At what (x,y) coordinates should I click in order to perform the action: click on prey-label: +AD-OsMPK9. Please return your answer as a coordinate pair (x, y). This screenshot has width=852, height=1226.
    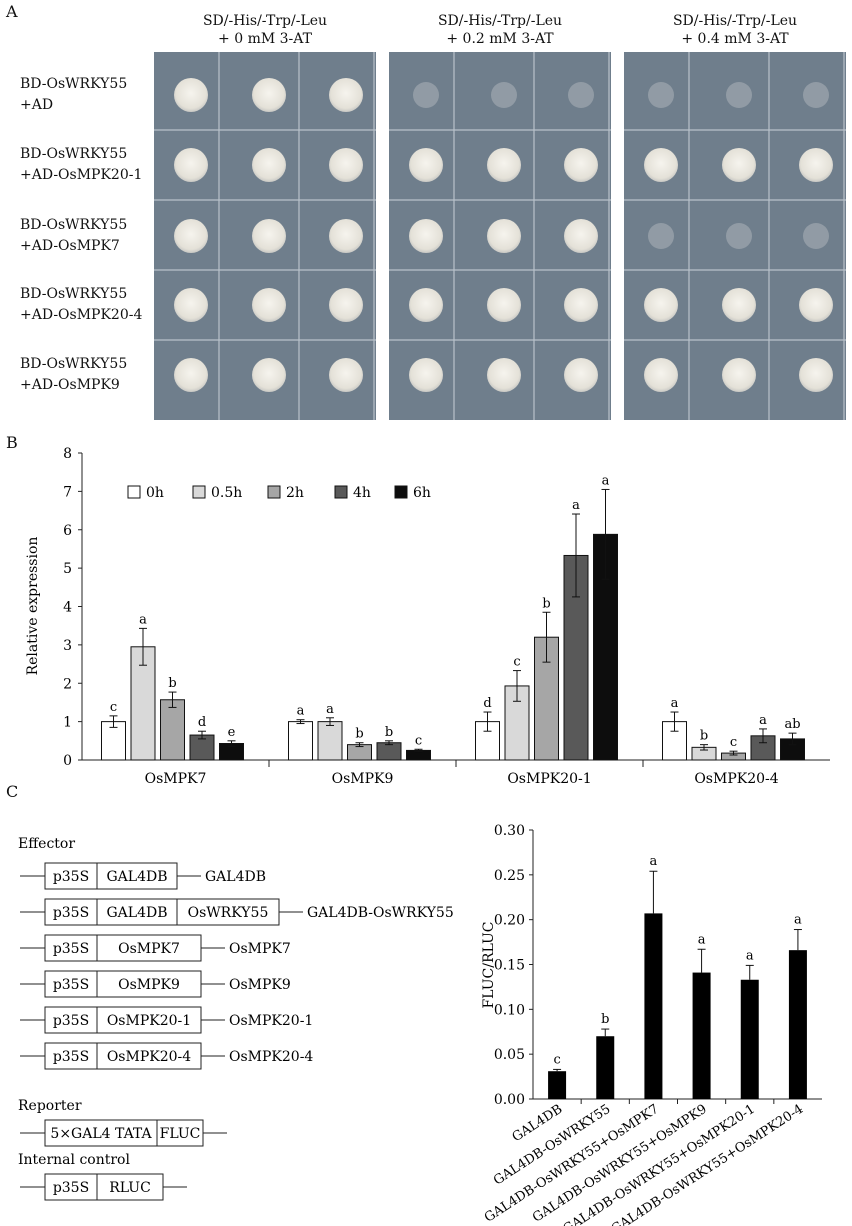
    Looking at the image, I should click on (70, 385).